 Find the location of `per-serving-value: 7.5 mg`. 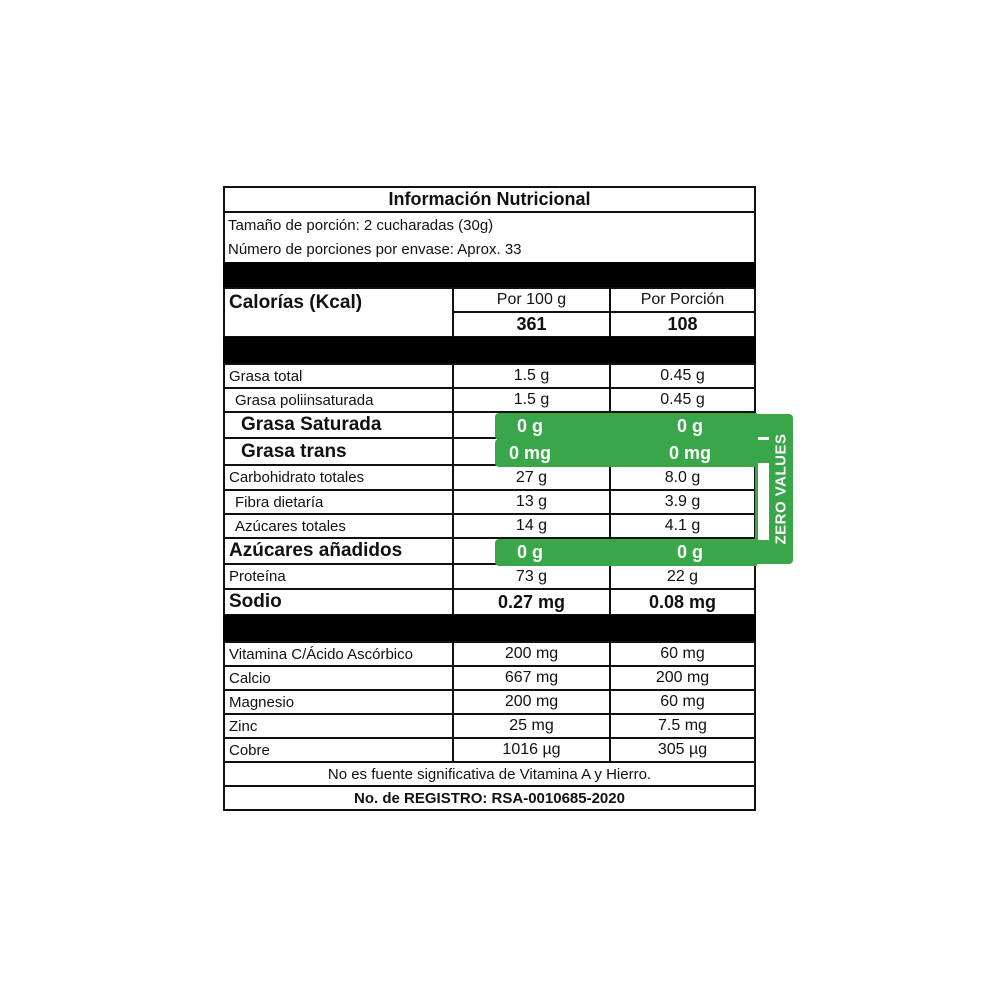

per-serving-value: 7.5 mg is located at coordinates (682, 726).